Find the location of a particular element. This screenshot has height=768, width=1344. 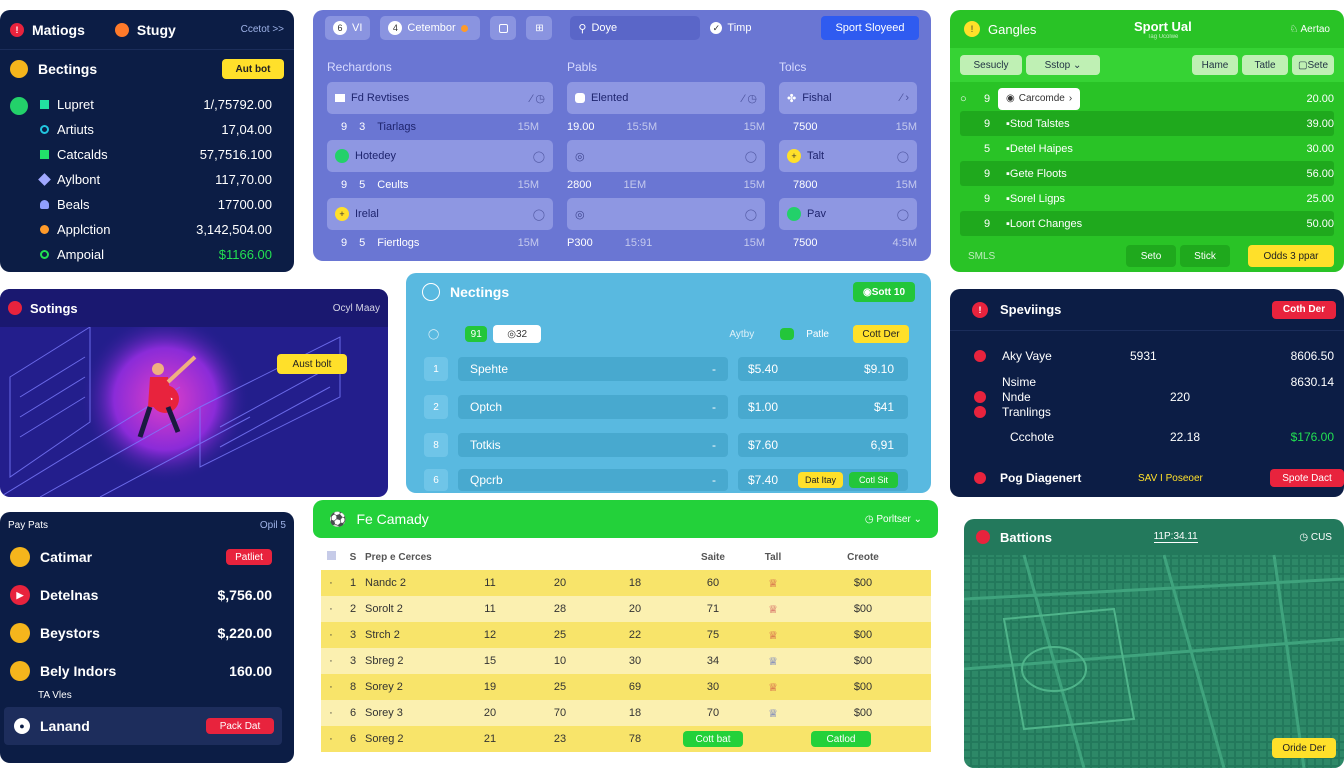

grid-button: ⊞ is located at coordinates (539, 28).